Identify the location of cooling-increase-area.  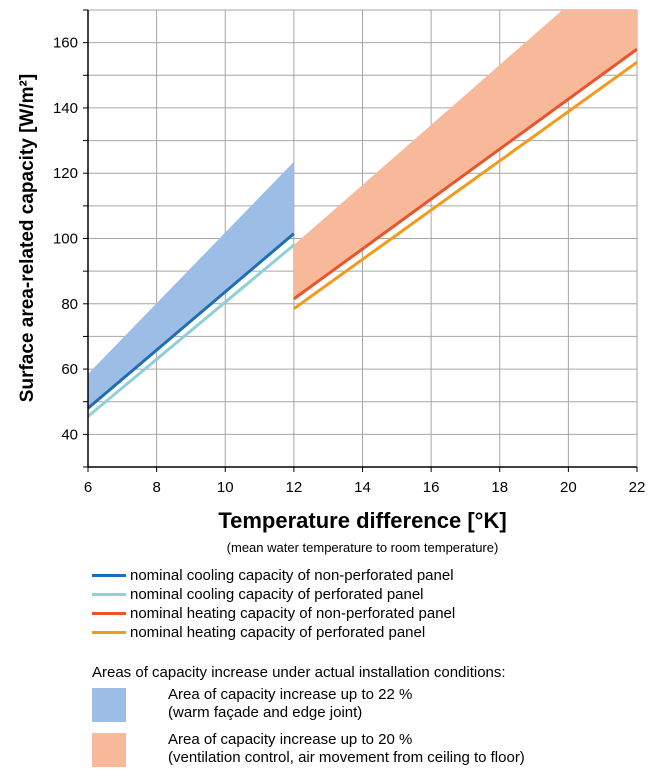
(191, 285).